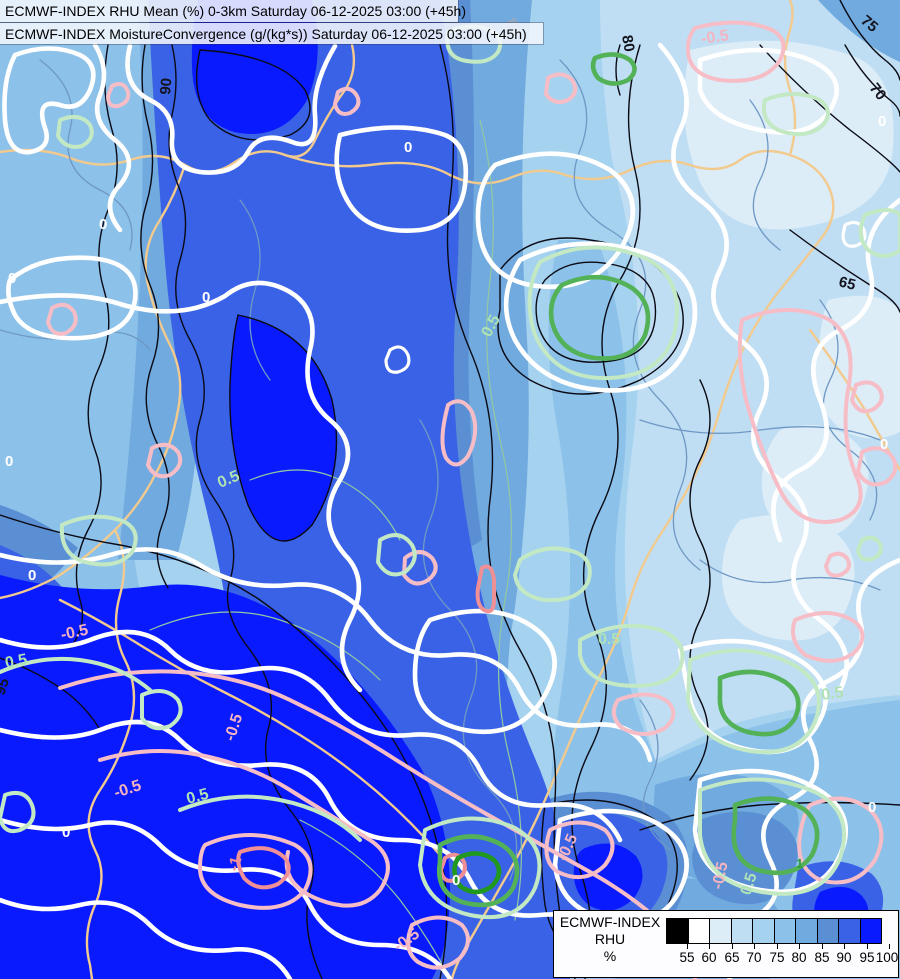  Describe the element at coordinates (799, 957) in the screenshot. I see `legend-tick-label: 80` at that location.